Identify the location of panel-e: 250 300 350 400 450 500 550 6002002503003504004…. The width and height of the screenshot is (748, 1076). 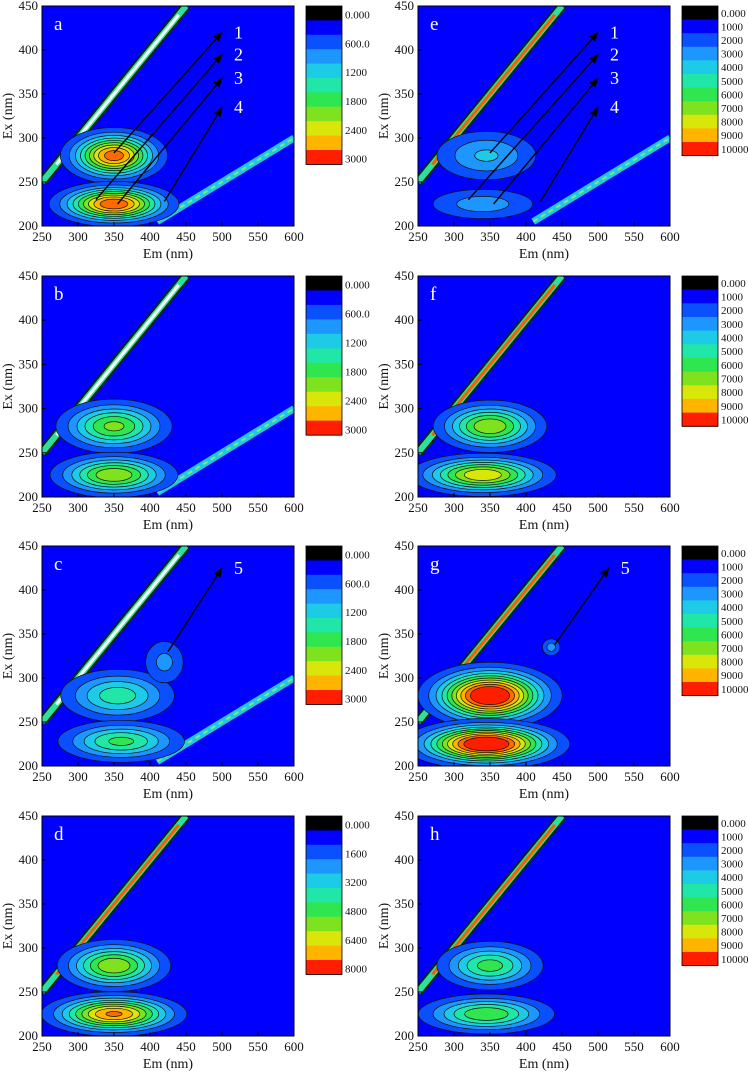
(562, 131).